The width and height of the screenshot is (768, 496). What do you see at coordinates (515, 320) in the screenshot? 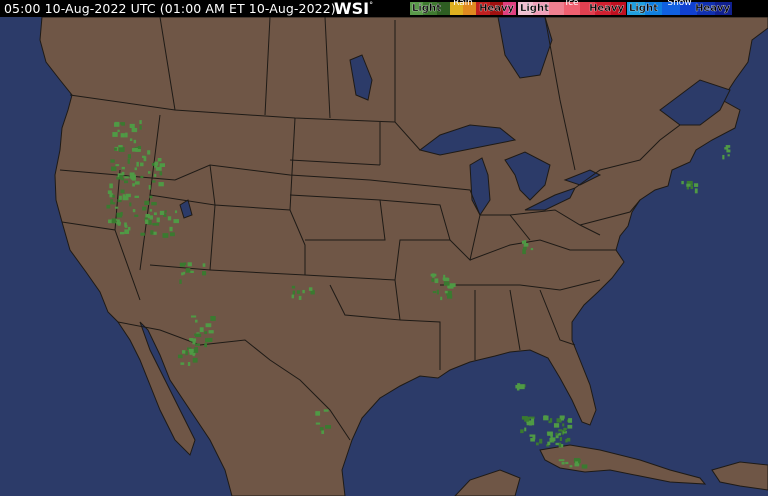
I see `state-line` at bounding box center [515, 320].